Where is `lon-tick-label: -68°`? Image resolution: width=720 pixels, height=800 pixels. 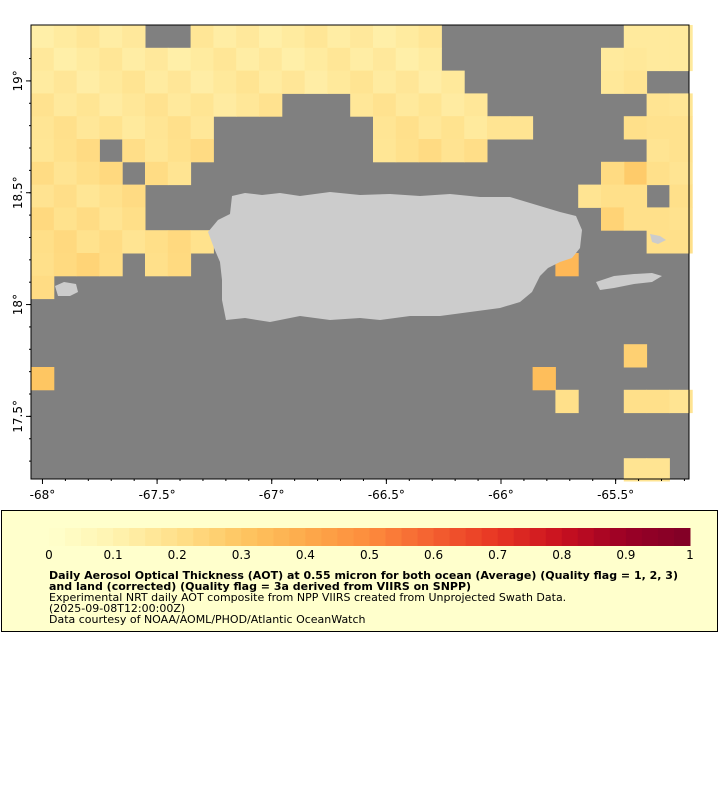 lon-tick-label: -68° is located at coordinates (43, 495).